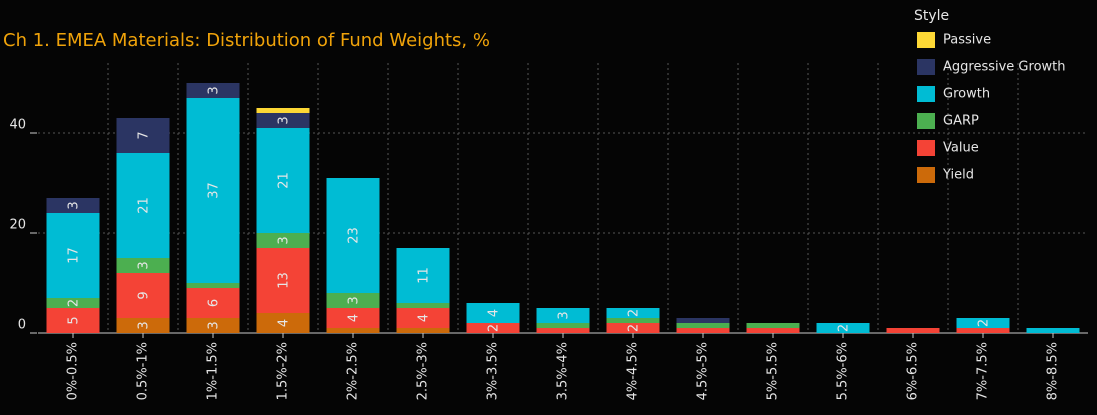 The width and height of the screenshot is (1097, 415). I want to click on x-tick-label: 0.5%-1%, so click(143, 371).